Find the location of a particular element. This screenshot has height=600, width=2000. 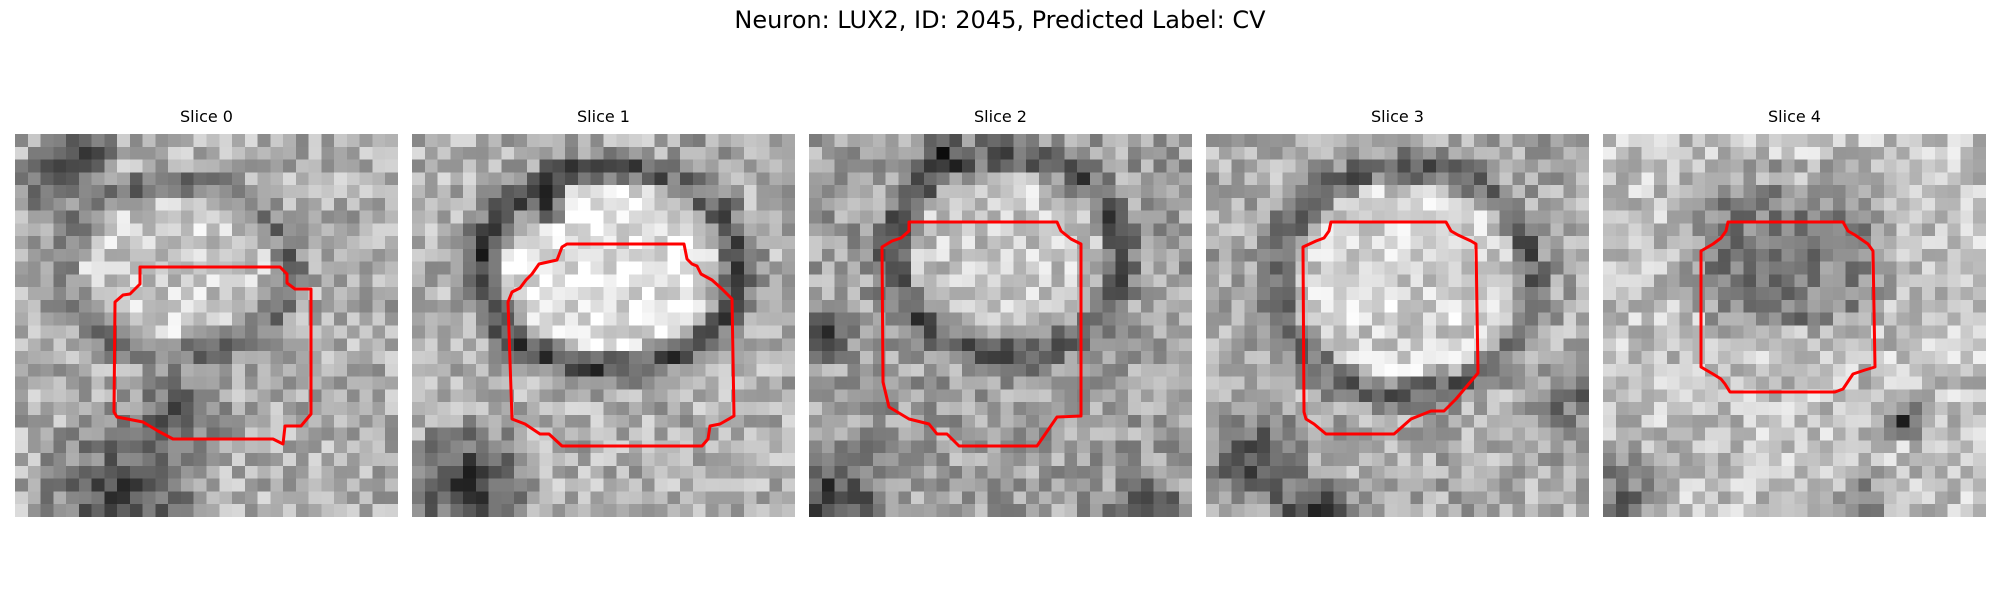

slice-panel-2: Slice 2 is located at coordinates (1000, 312).